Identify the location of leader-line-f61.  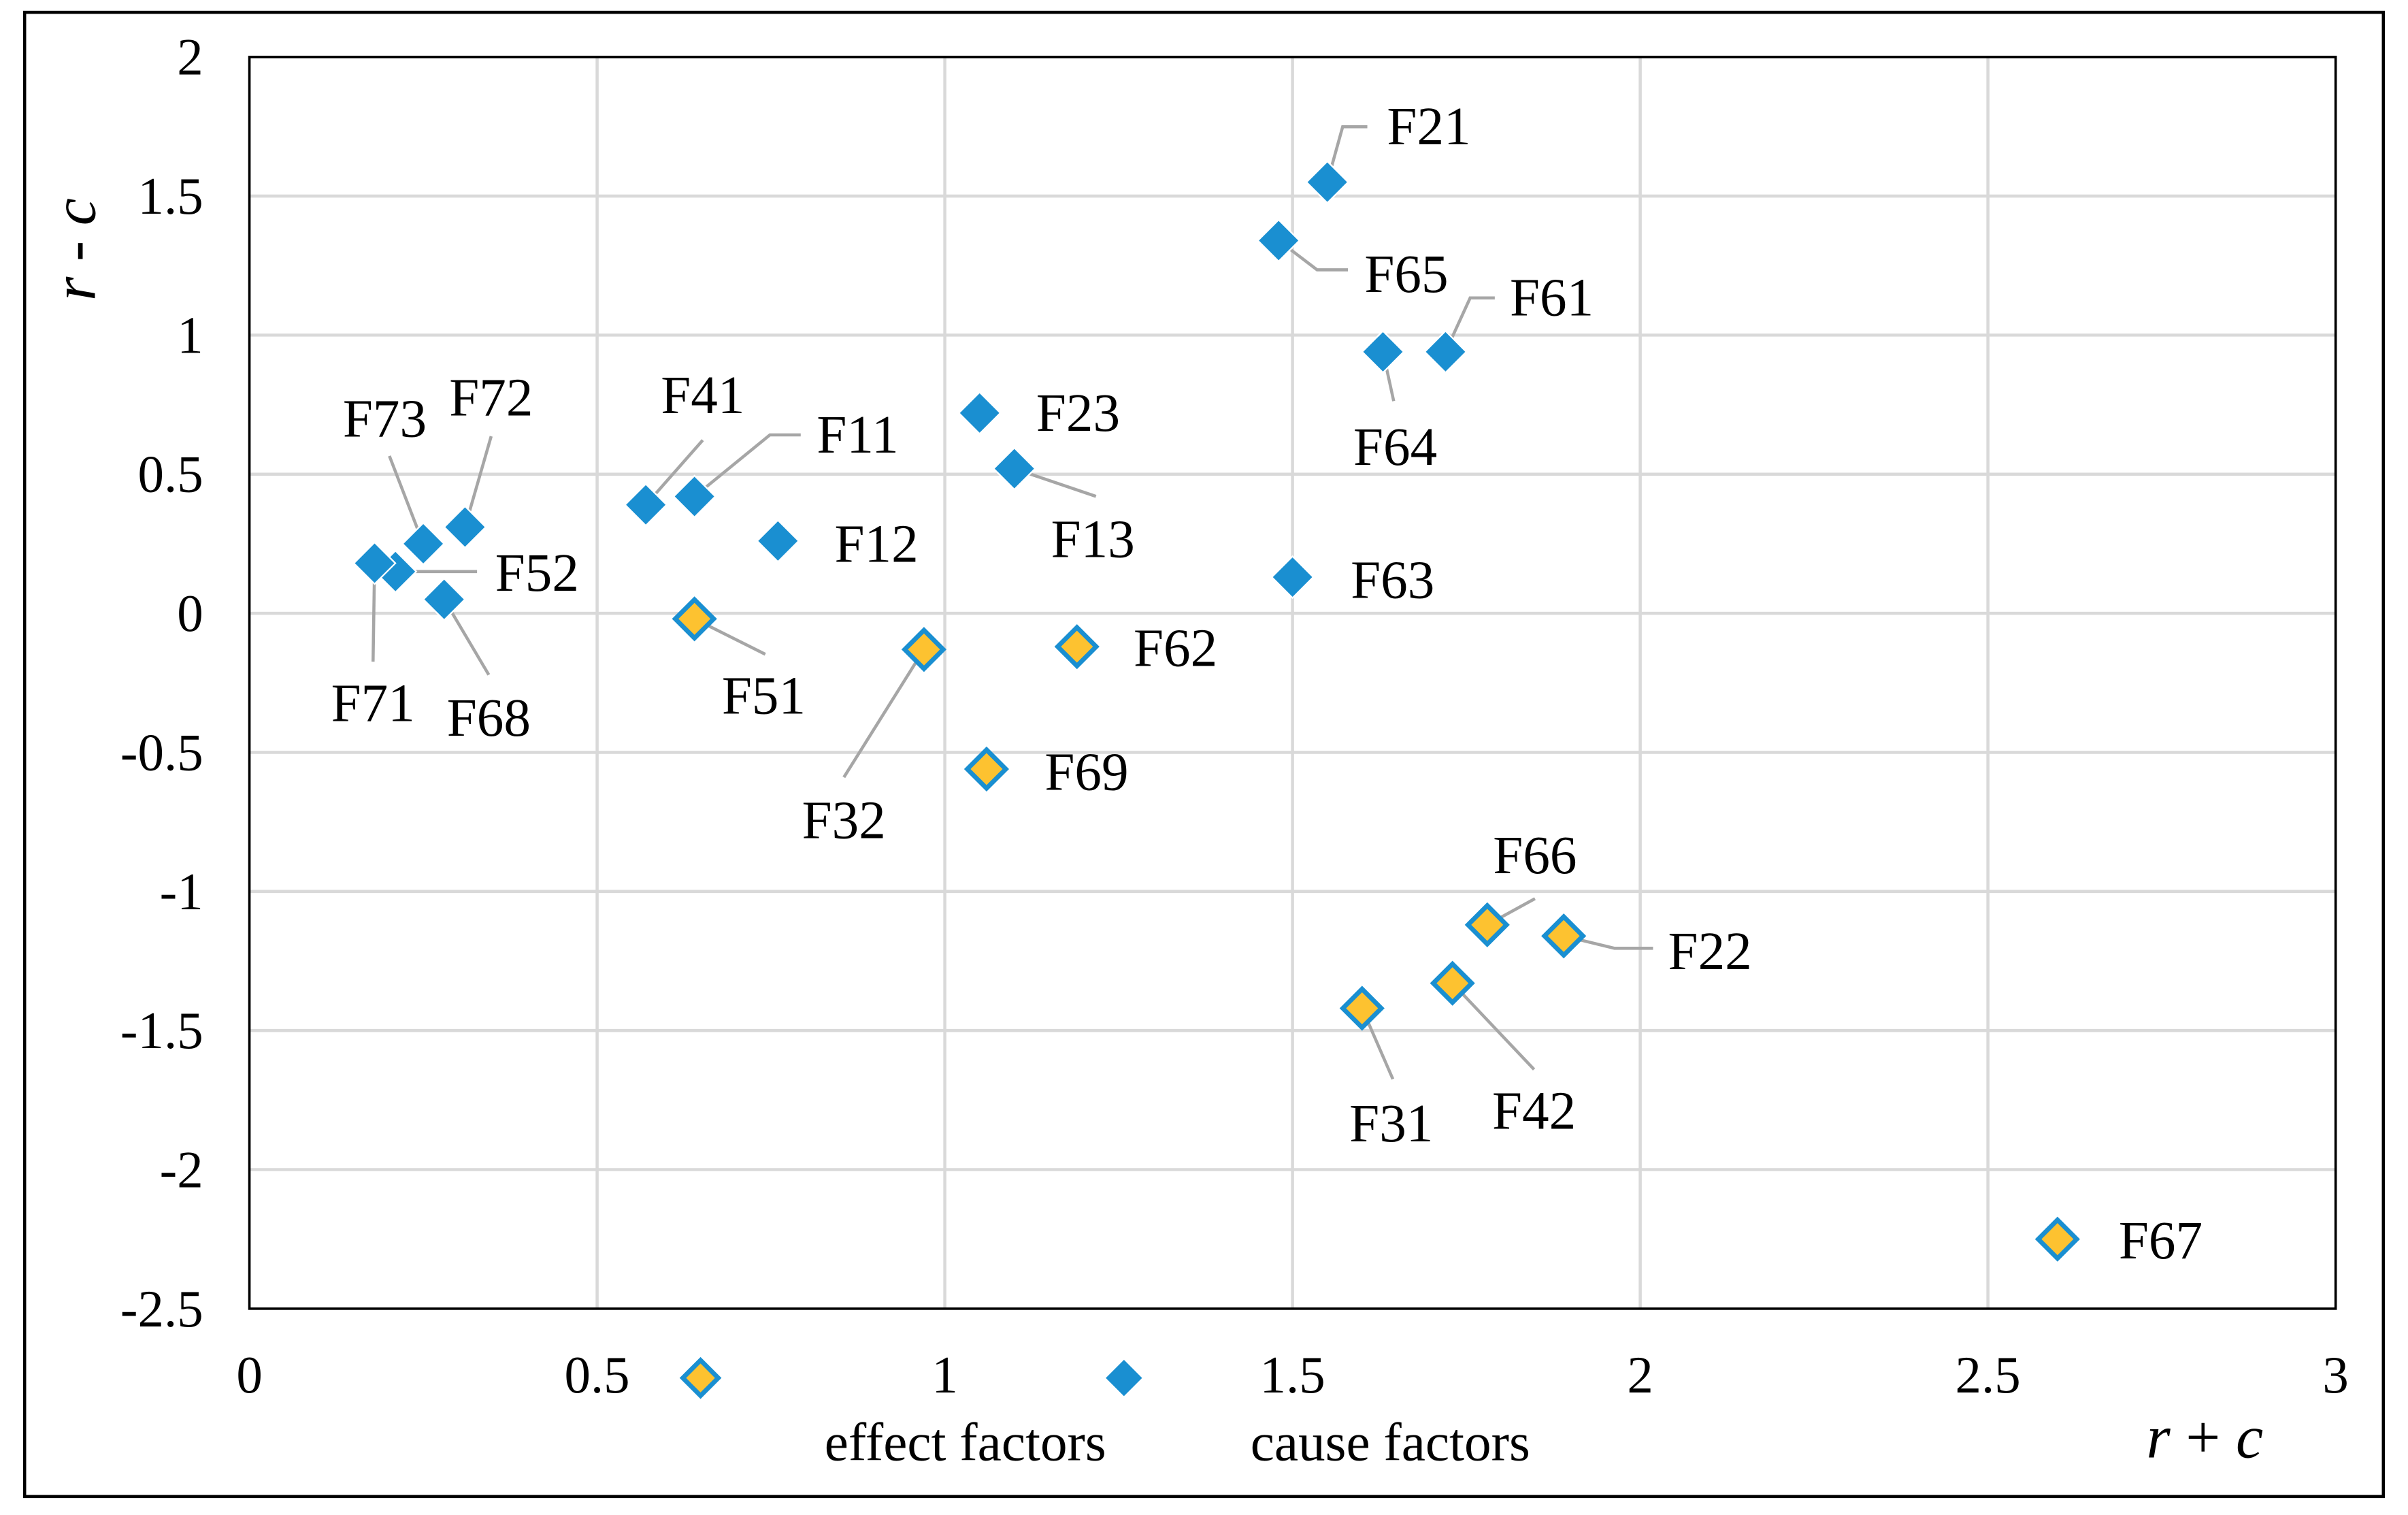
(1469, 324).